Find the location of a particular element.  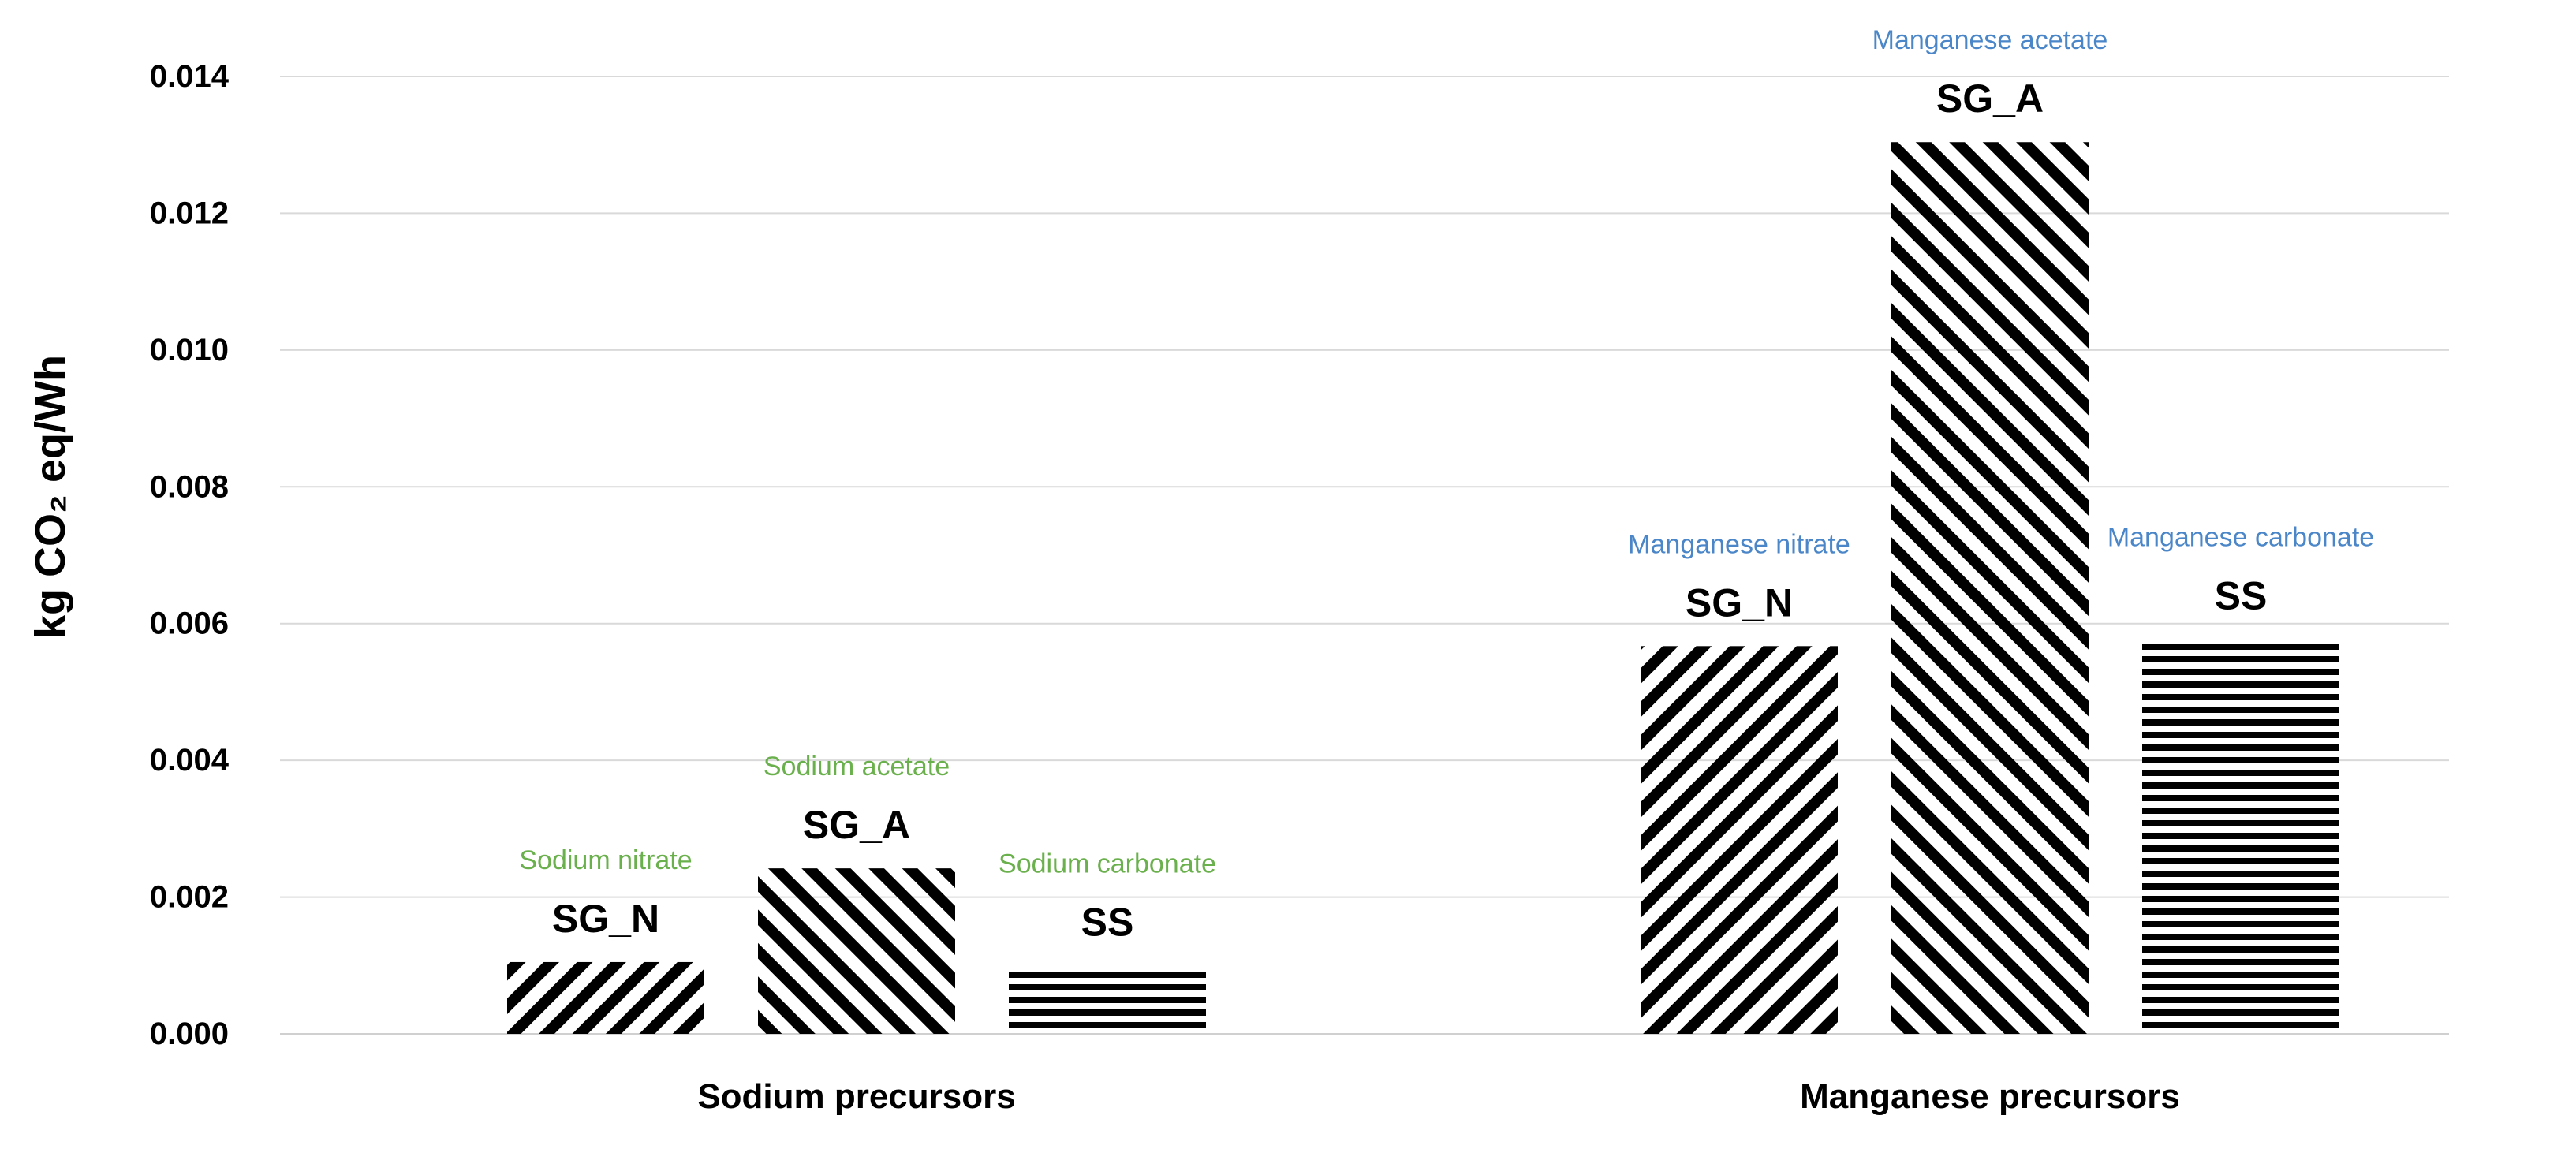

y-tick-label: 0.014 is located at coordinates (190, 76).